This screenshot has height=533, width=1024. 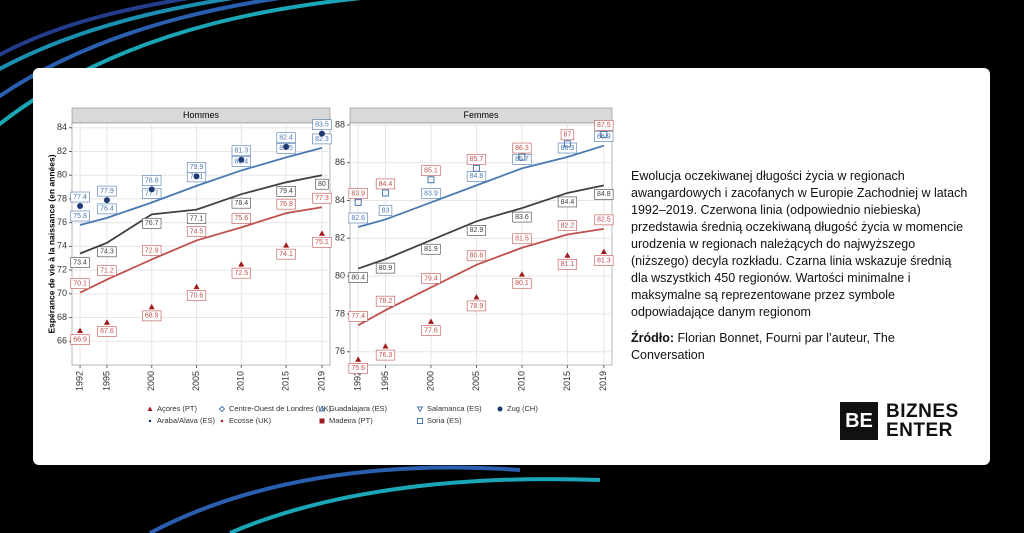 What do you see at coordinates (477, 306) in the screenshot?
I see `value-label: 78.9` at bounding box center [477, 306].